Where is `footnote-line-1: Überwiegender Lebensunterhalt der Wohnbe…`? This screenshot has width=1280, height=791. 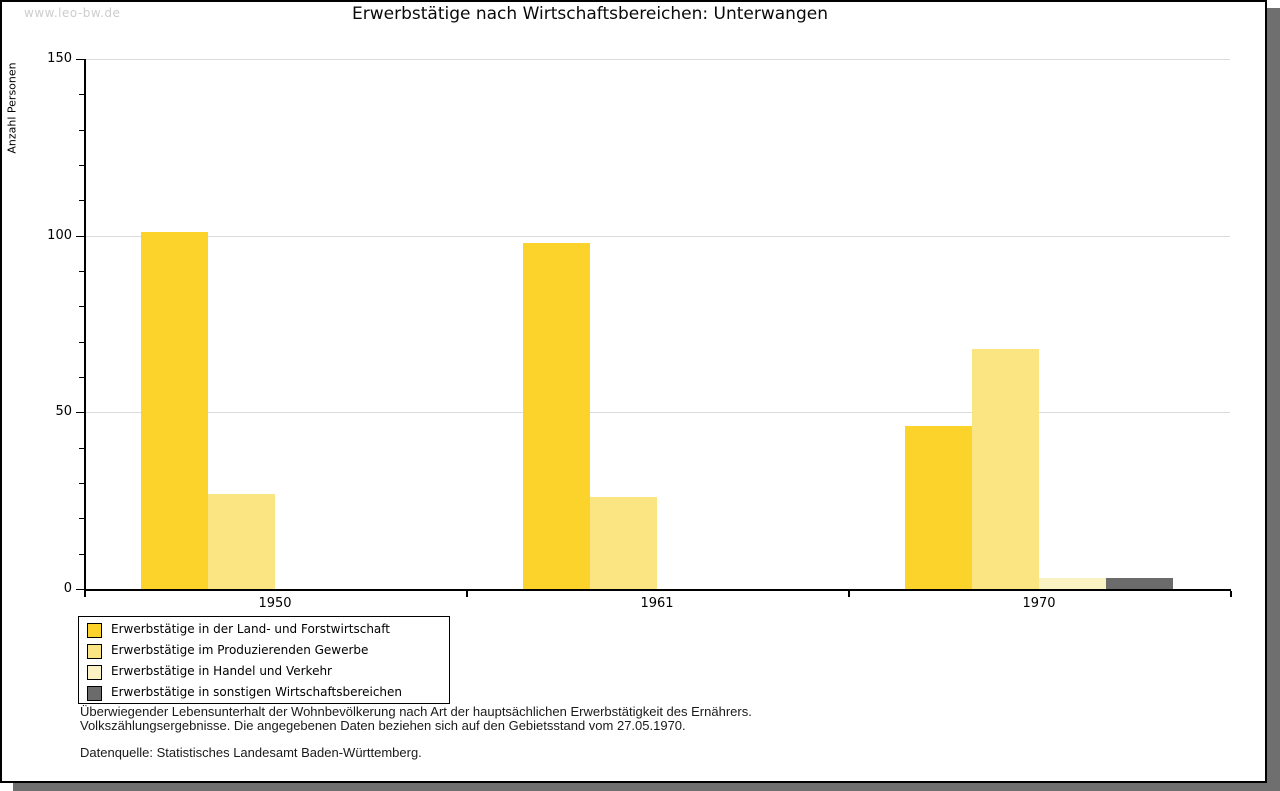 footnote-line-1: Überwiegender Lebensunterhalt der Wohnbe… is located at coordinates (416, 711).